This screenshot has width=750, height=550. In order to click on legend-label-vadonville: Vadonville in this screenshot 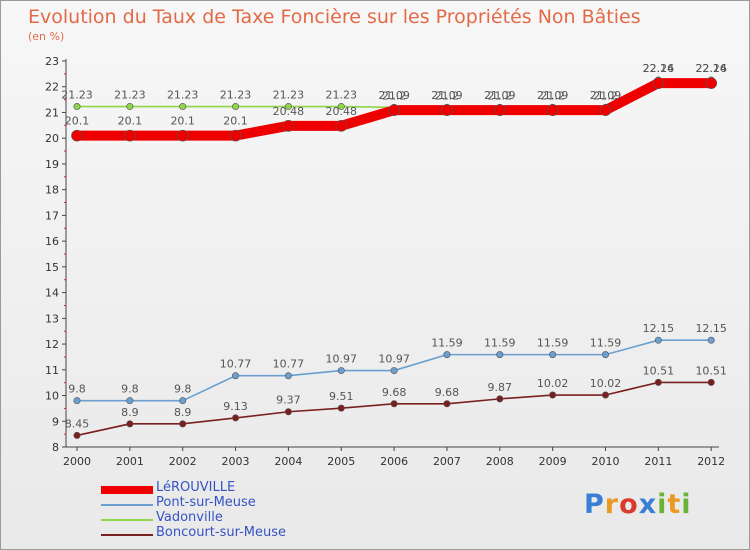, I will do `click(189, 517)`.